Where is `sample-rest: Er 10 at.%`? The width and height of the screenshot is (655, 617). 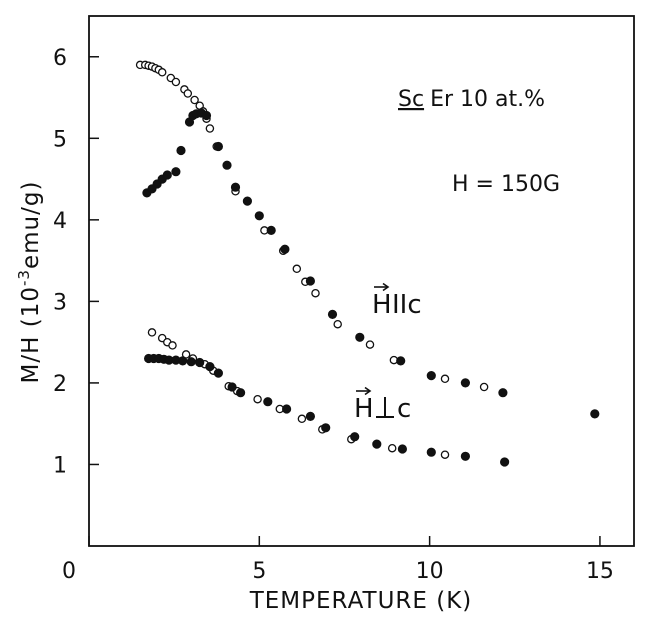 sample-rest: Er 10 at.% is located at coordinates (487, 99).